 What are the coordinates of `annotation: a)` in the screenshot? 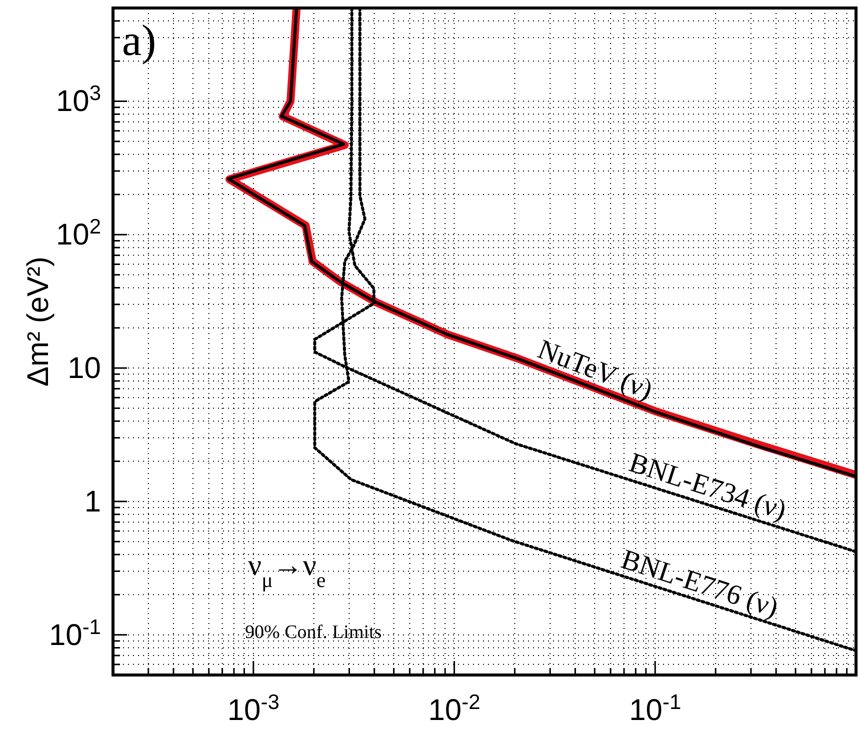 It's located at (139, 40).